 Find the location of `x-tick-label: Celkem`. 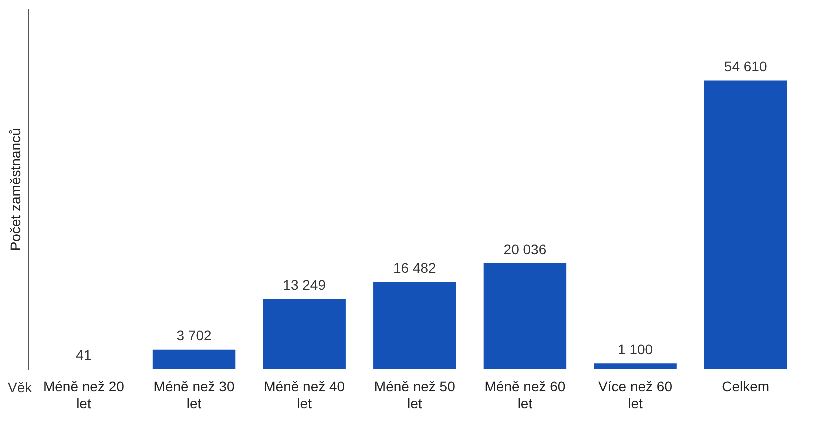

x-tick-label: Celkem is located at coordinates (746, 386).